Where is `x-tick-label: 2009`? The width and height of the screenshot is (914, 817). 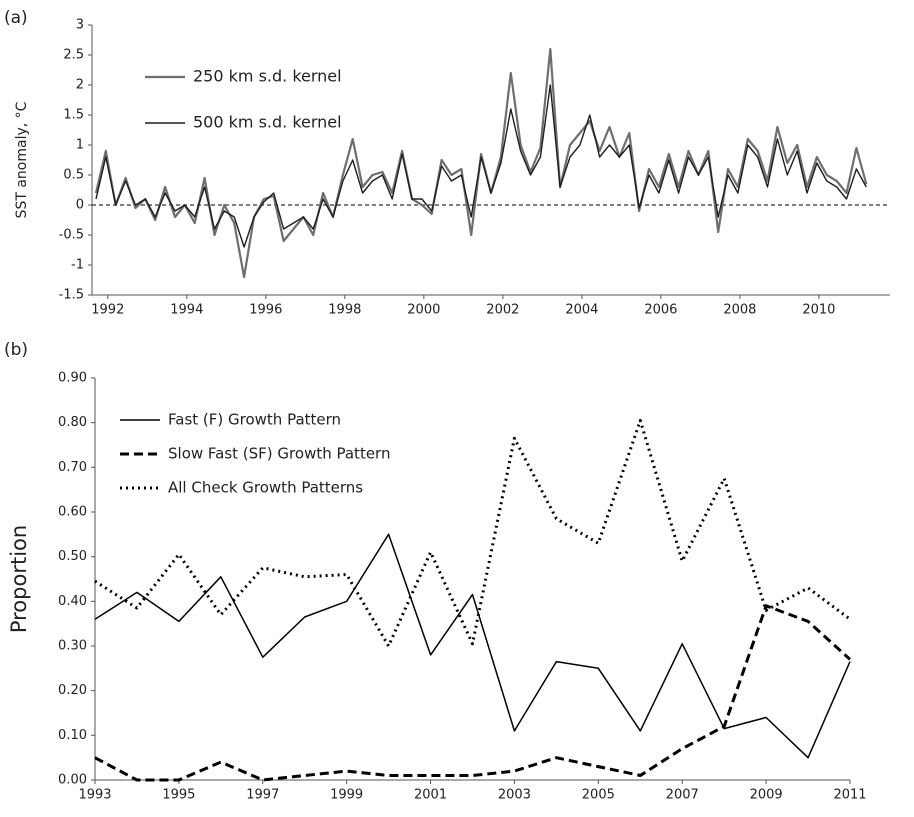 x-tick-label: 2009 is located at coordinates (766, 795).